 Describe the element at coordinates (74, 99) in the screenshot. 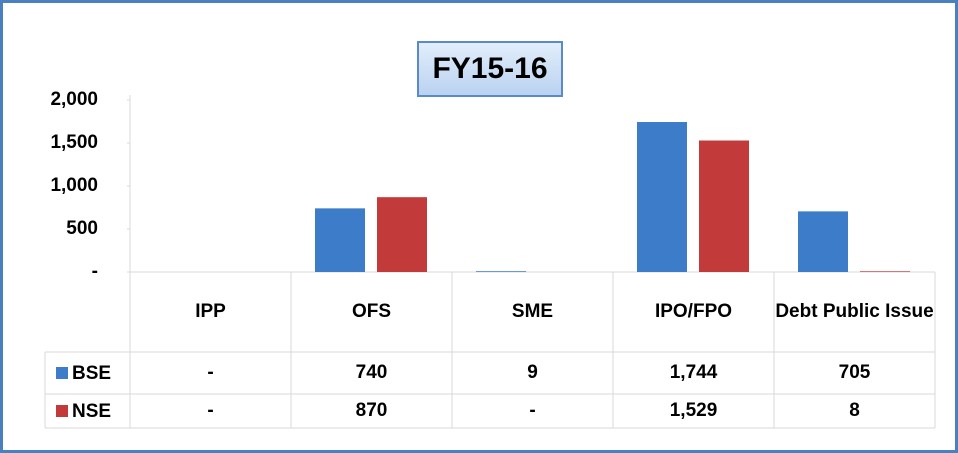

I see `y-tick-label: 2,000` at that location.